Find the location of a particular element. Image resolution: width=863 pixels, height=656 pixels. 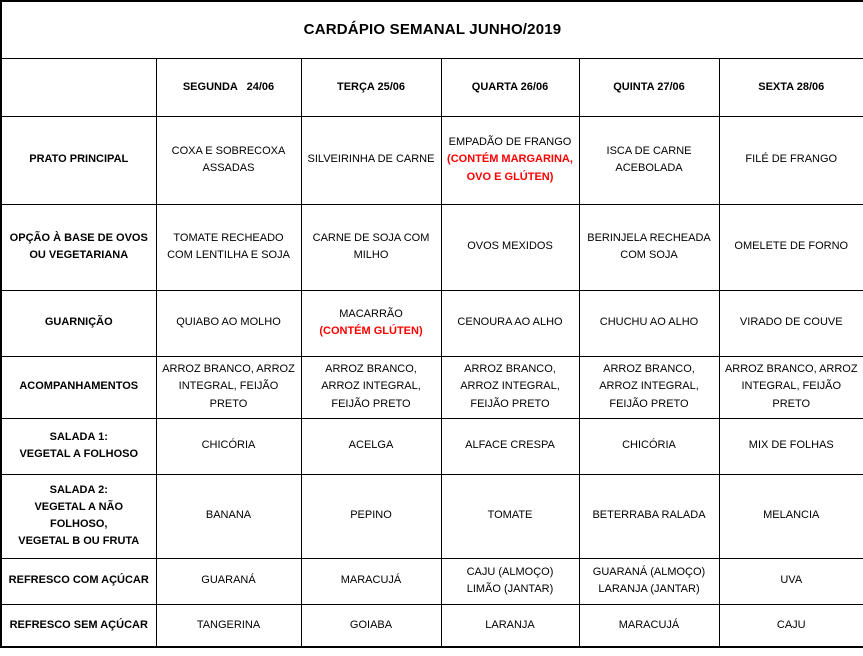

menu-item-text: ISCA DE CARNE ACEBOLADA is located at coordinates (650, 159).